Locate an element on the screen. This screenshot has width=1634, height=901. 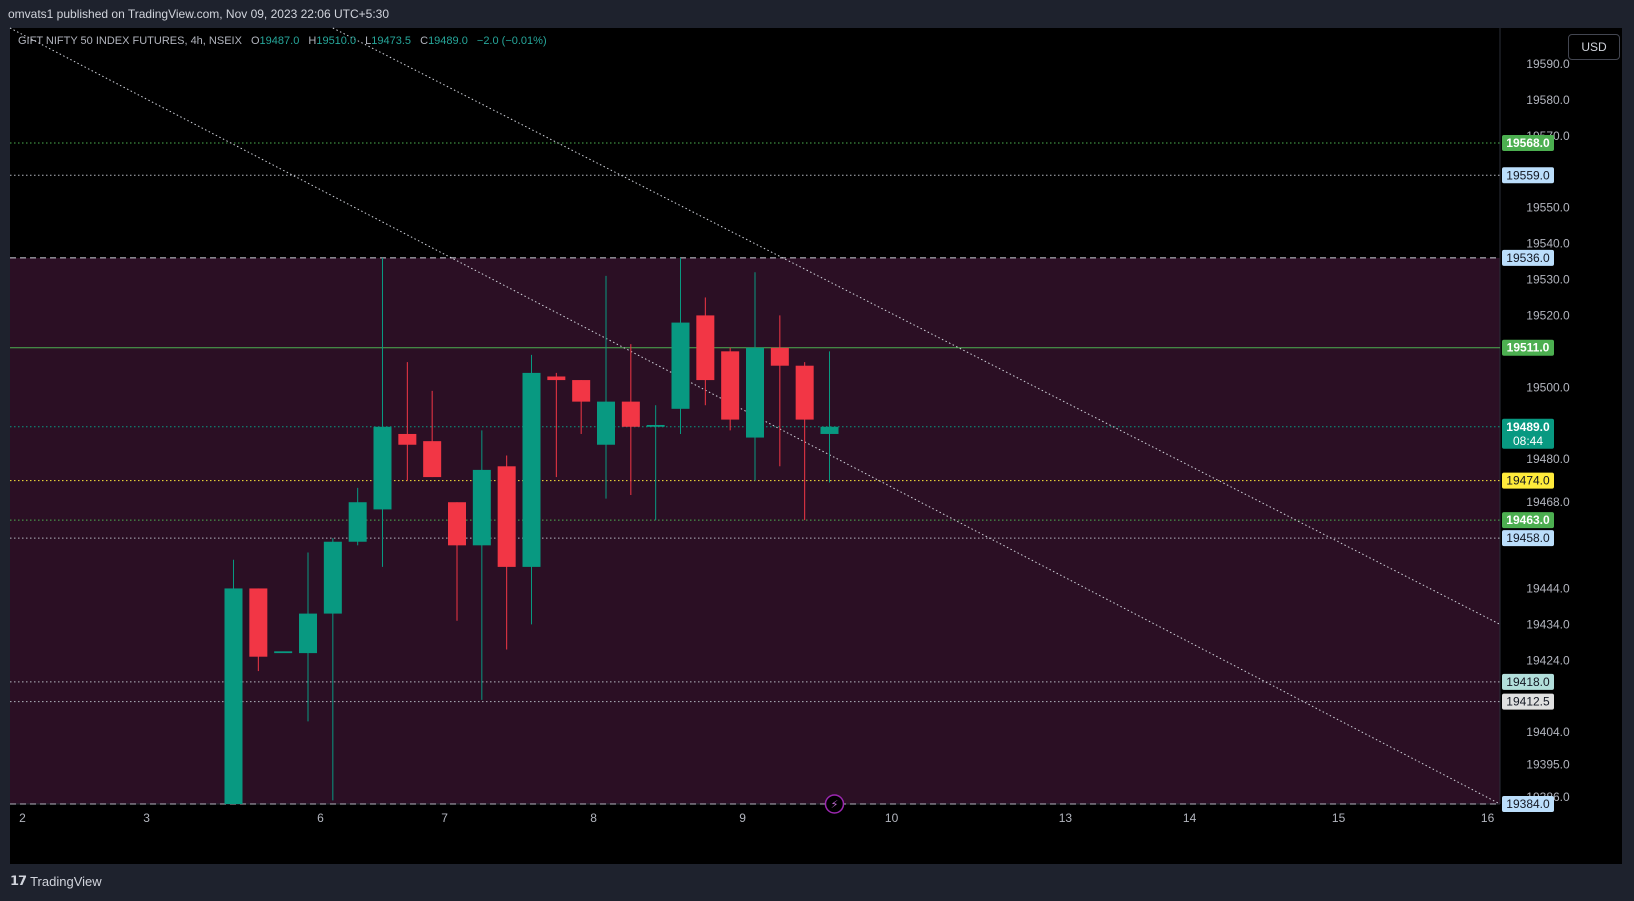
symbol-title: GIFT NIFTY 50 INDEX FUTURES, 4h, NSEIX is located at coordinates (130, 41).